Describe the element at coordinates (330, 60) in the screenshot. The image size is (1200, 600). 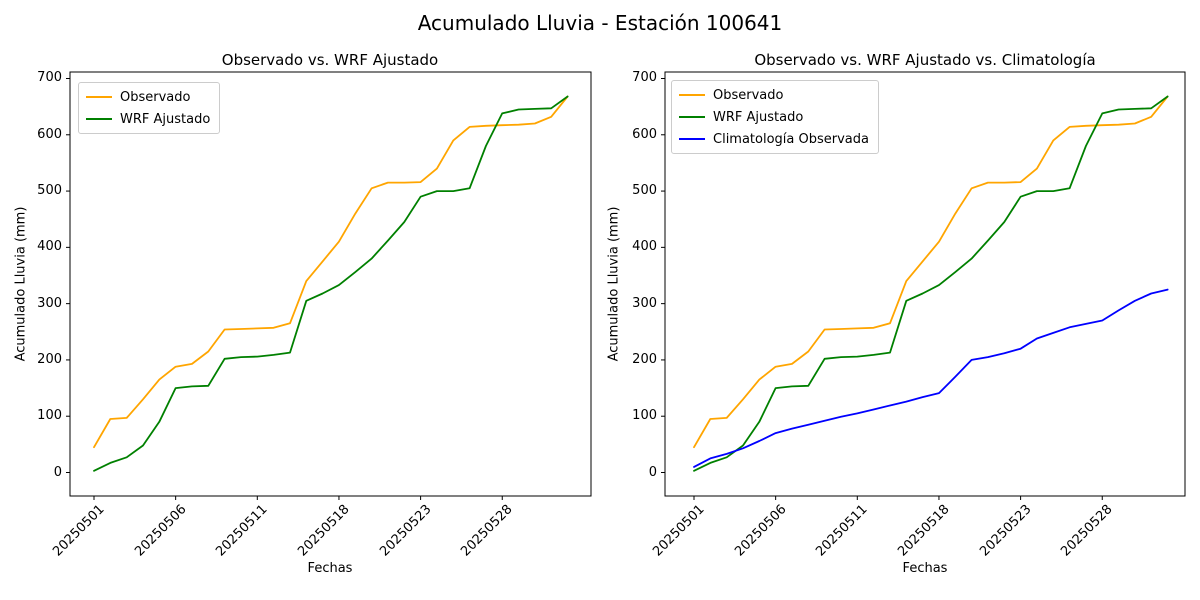
I see `left-plot-title: Observado vs. WRF Ajustado` at that location.